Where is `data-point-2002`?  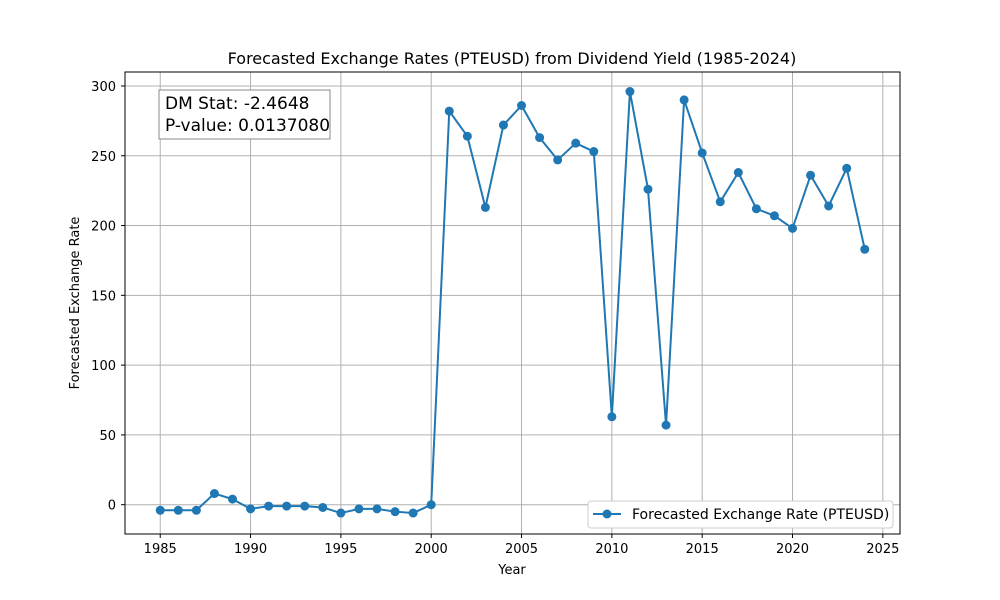 data-point-2002 is located at coordinates (467, 136).